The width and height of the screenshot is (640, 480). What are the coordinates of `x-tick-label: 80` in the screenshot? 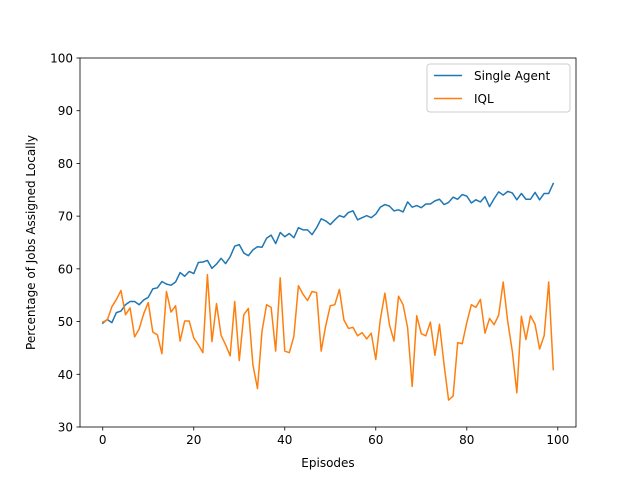 It's located at (466, 440).